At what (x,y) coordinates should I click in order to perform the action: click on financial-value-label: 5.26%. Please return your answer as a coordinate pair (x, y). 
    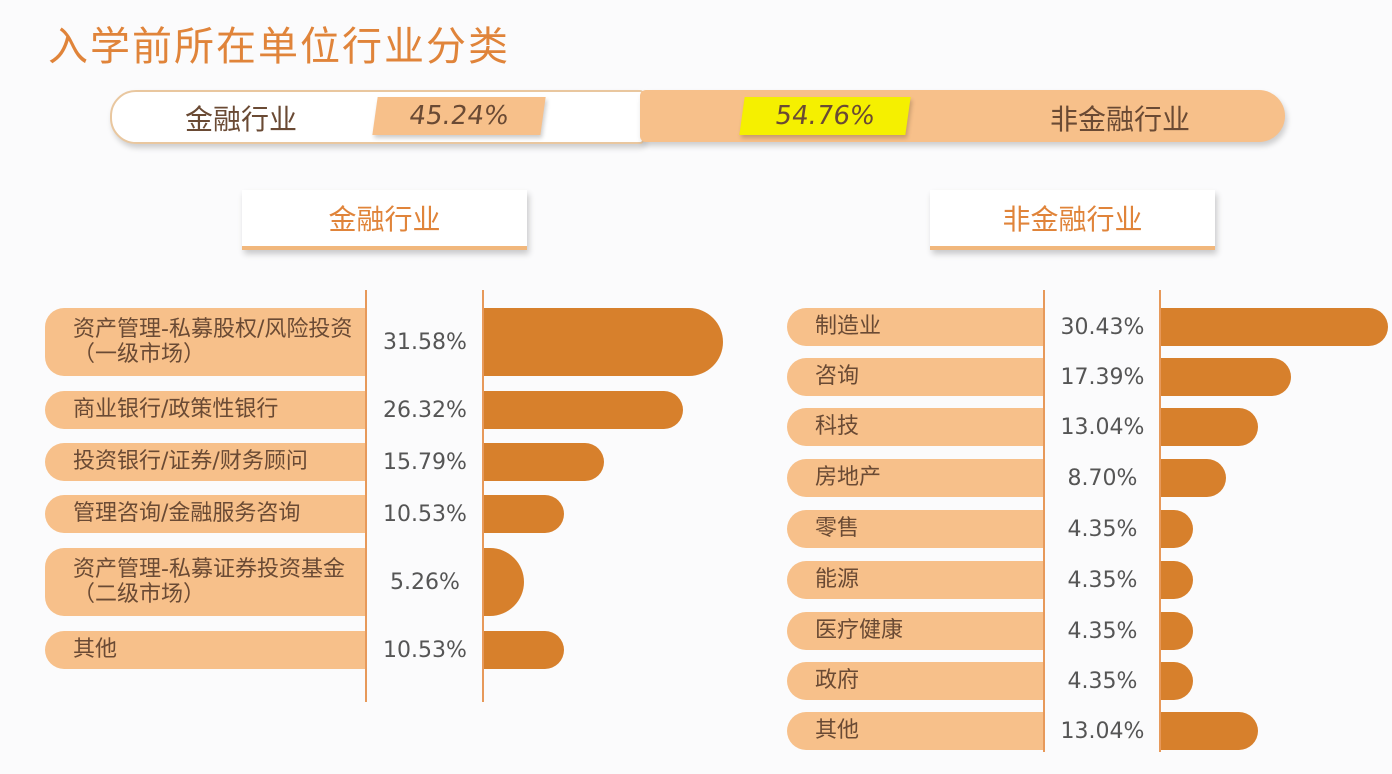
    Looking at the image, I should click on (425, 582).